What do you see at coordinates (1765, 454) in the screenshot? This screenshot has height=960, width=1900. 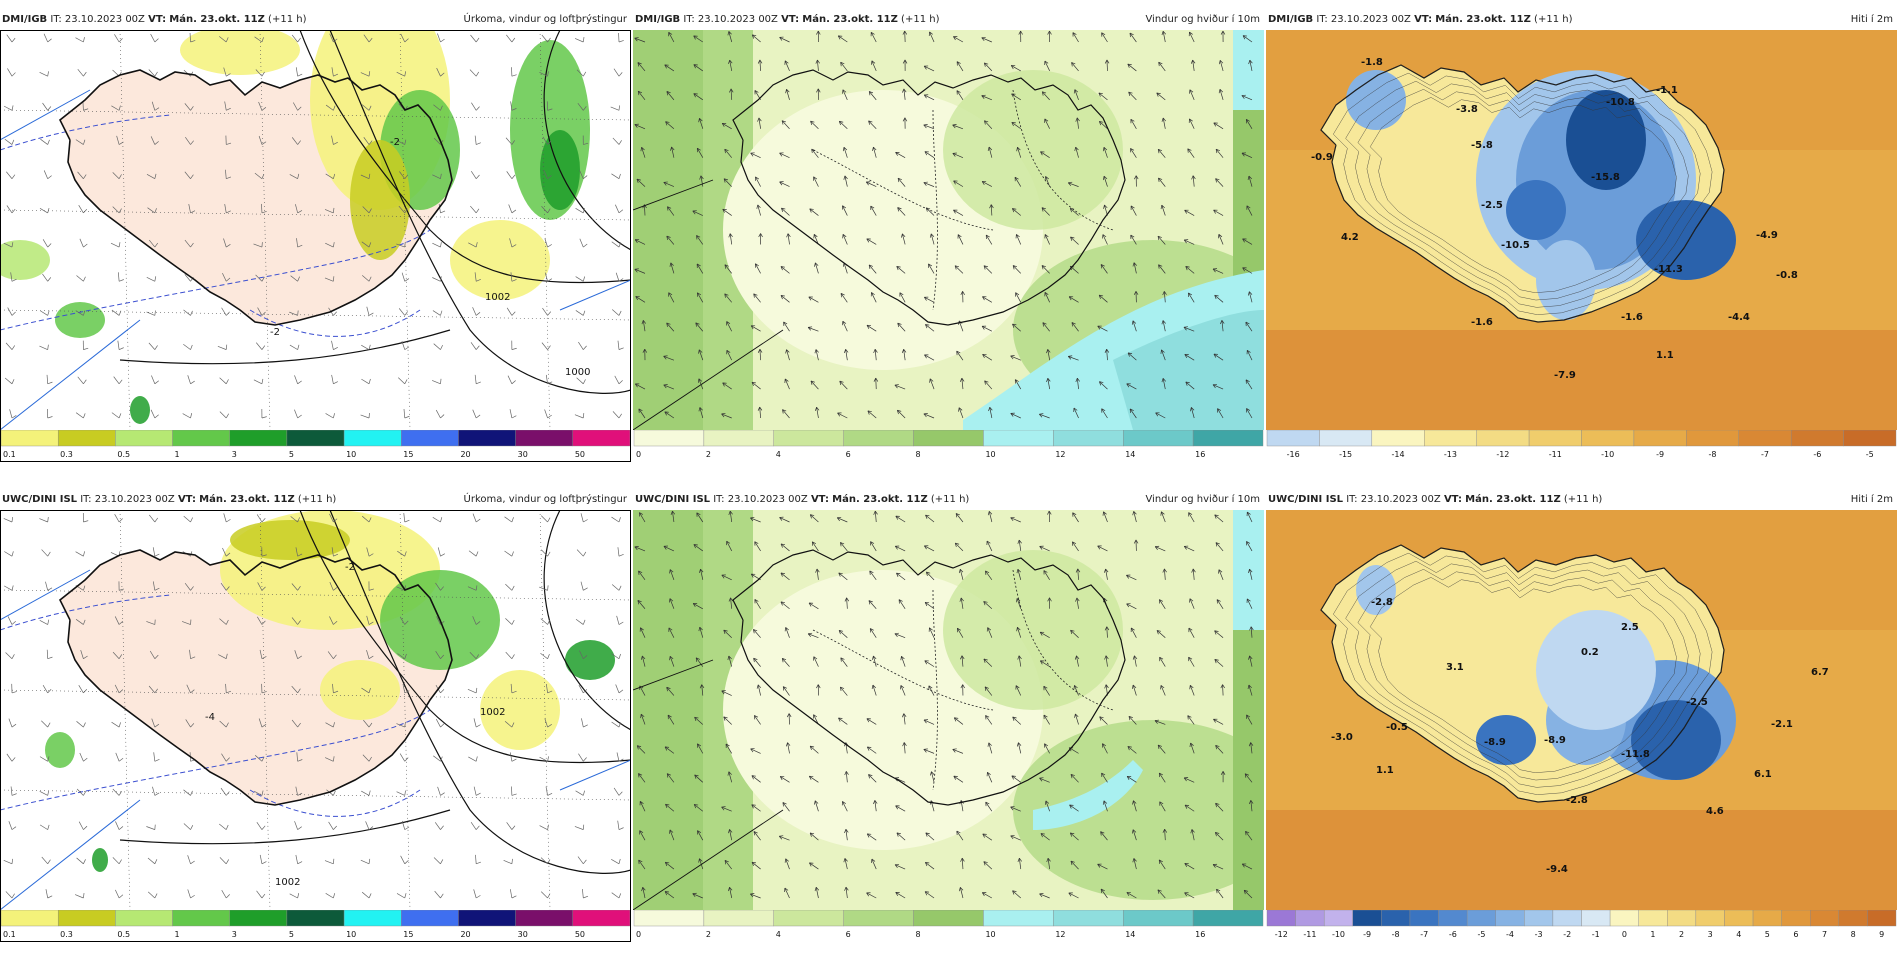 I see `colorbar-tick-label: -7` at bounding box center [1765, 454].